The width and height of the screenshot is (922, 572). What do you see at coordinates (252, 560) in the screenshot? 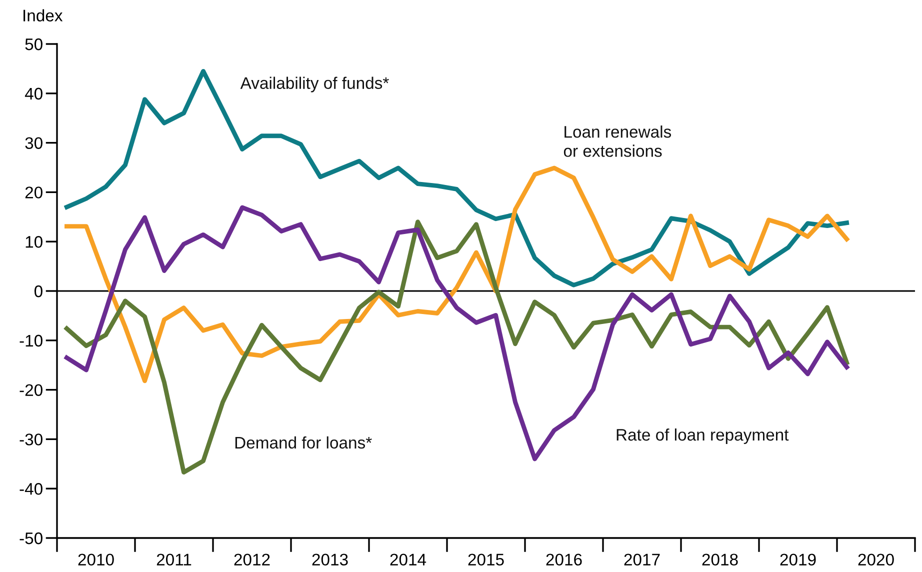
I see `x-tick-label: 2012` at bounding box center [252, 560].